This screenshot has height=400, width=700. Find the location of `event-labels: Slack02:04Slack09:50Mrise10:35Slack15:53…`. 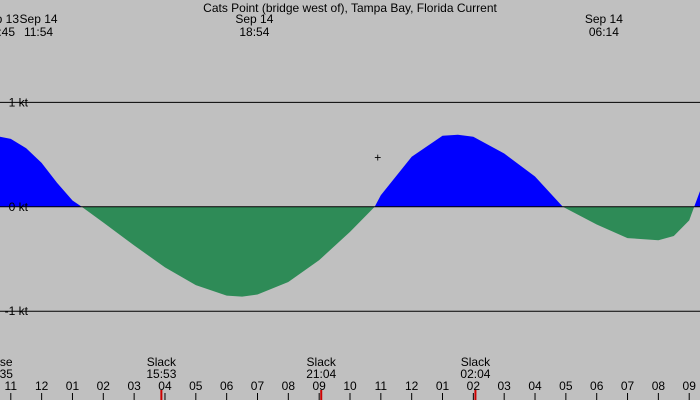

event-labels: Slack02:04Slack09:50Mrise10:35Slack15:53… is located at coordinates (245, 377).